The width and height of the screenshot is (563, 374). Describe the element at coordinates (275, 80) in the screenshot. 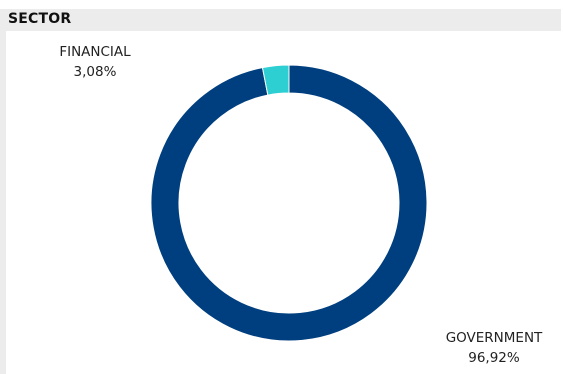

I see `donut-slice-financial` at that location.